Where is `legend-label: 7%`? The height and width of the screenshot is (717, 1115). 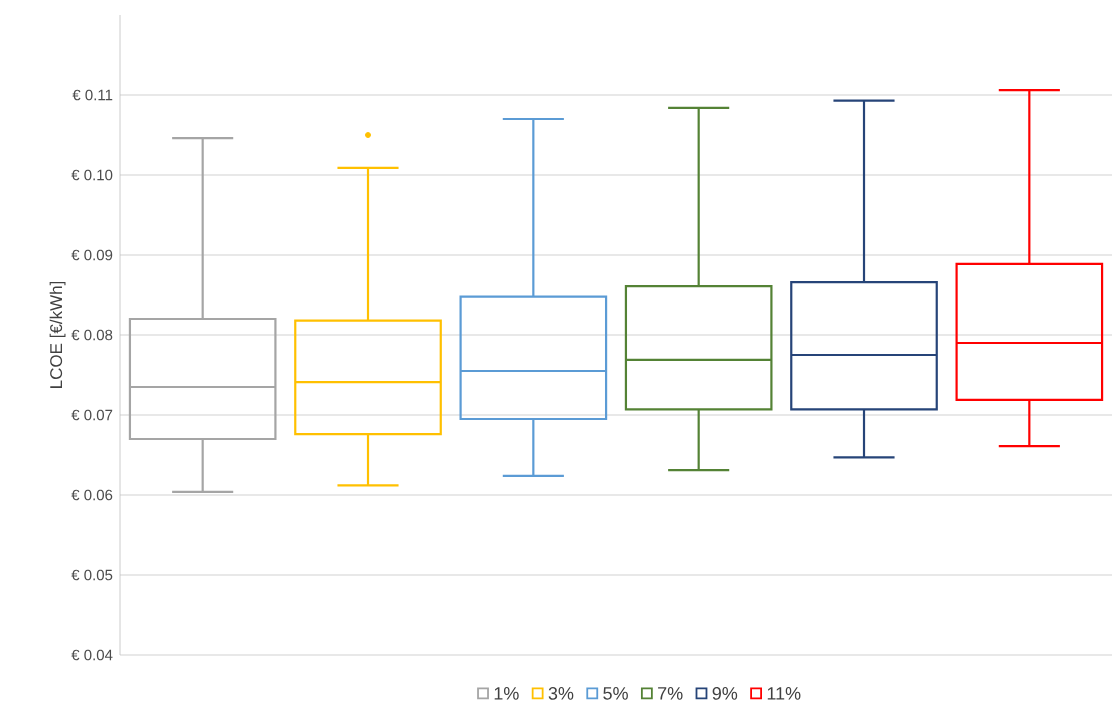
legend-label: 7% is located at coordinates (670, 693).